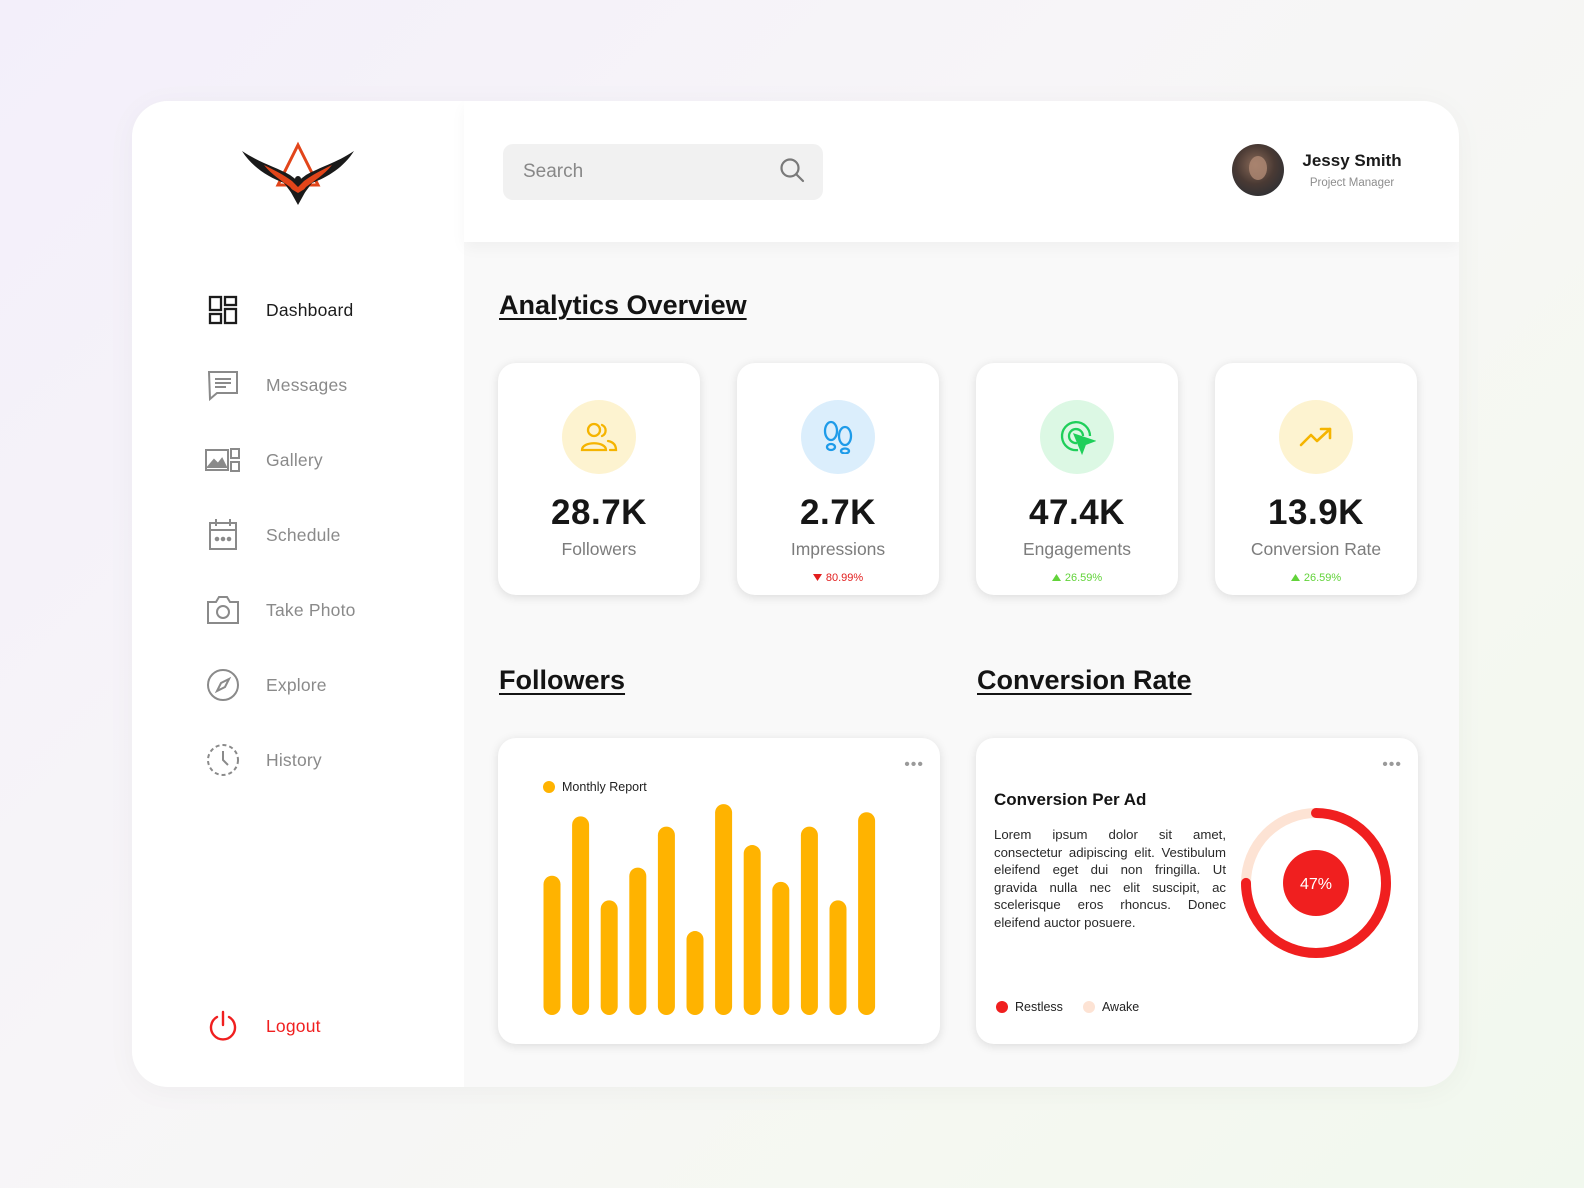 Image resolution: width=1584 pixels, height=1188 pixels. I want to click on donut-percent-label: 47%, so click(1316, 884).